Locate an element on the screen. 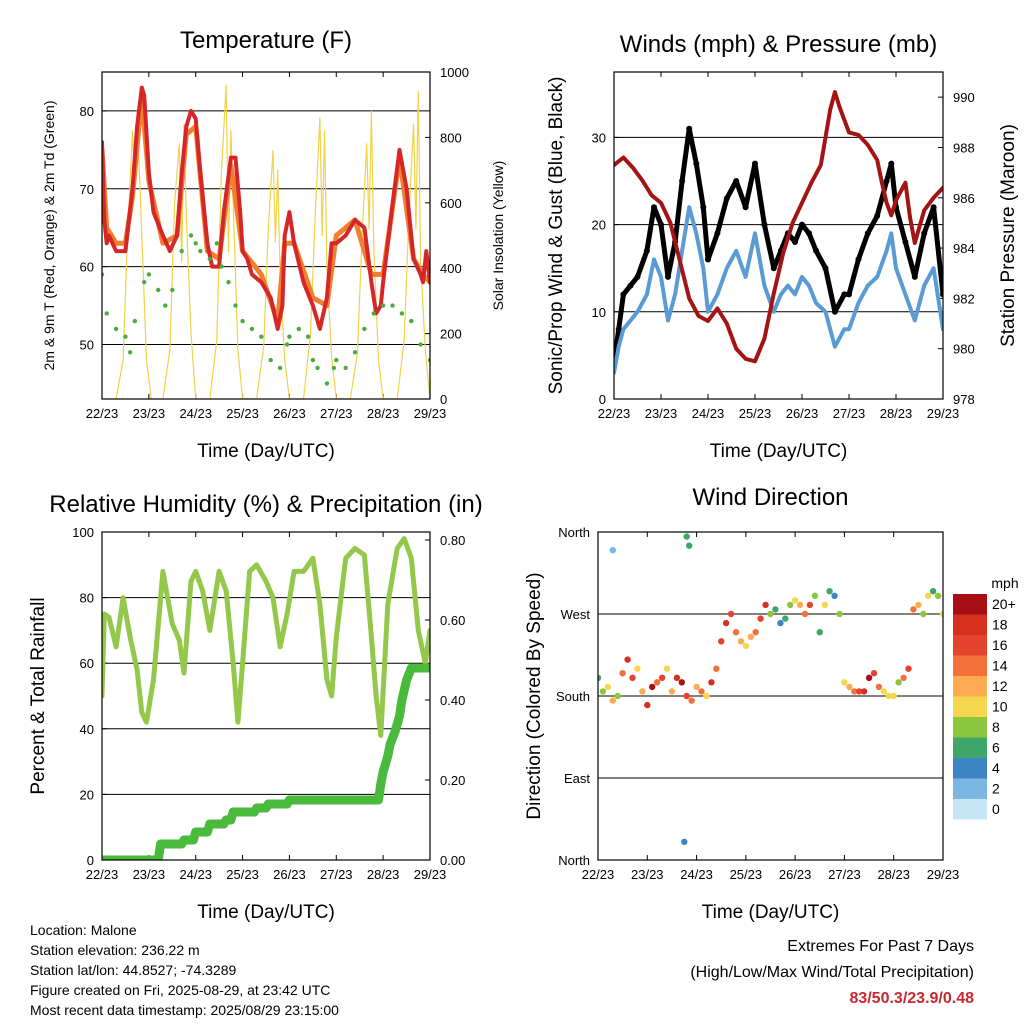 This screenshot has width=1024, height=1024. y2-tick-label: 400 is located at coordinates (451, 268).